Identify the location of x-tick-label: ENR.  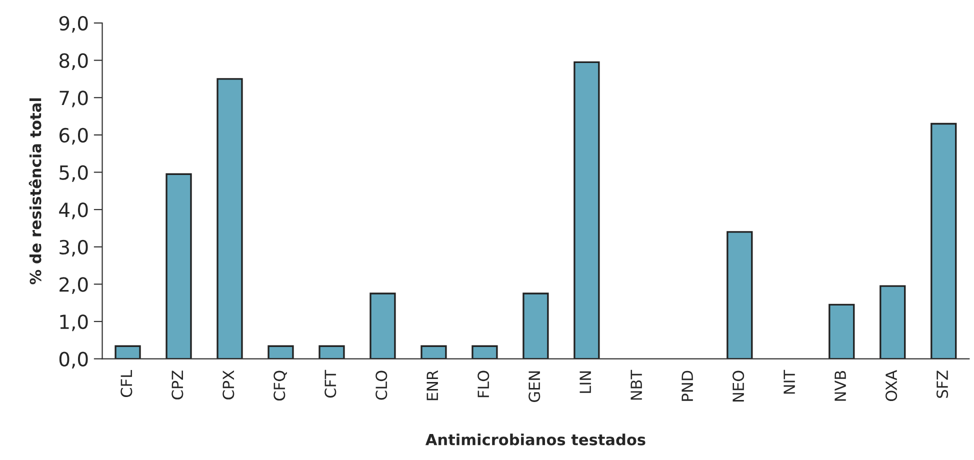
(432, 385).